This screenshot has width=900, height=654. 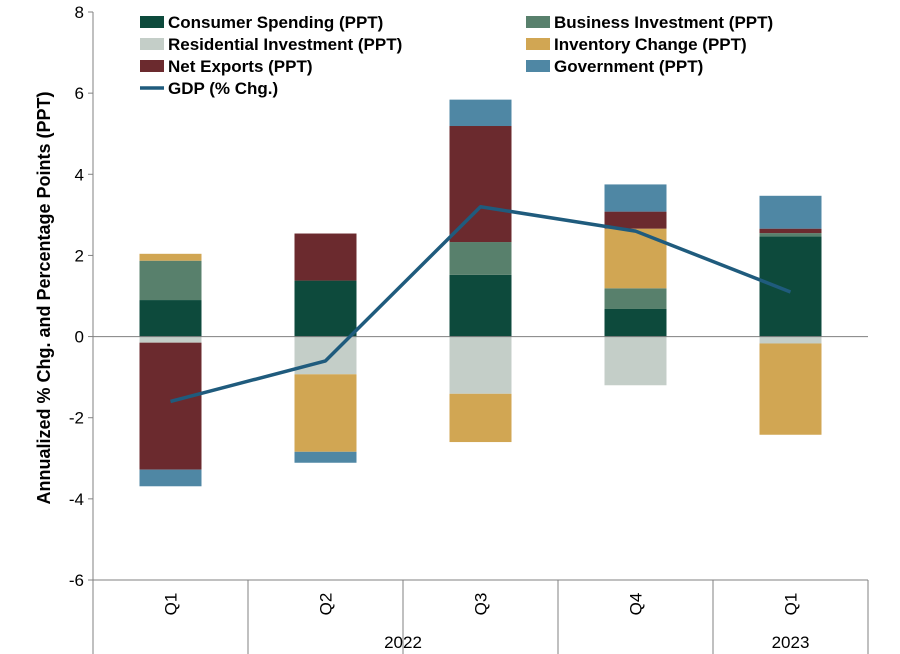 I want to click on x-category-label: Q4, so click(x=636, y=604).